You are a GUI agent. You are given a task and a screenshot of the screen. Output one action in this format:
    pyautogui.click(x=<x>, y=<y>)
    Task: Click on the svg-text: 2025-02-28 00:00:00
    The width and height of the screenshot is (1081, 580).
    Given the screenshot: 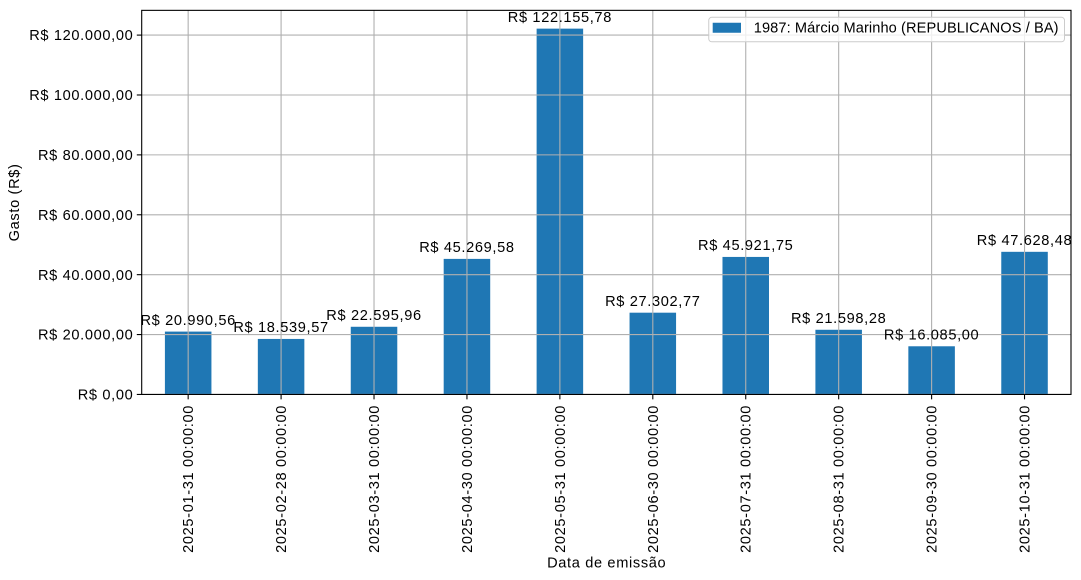 What is the action you would take?
    pyautogui.click(x=282, y=479)
    